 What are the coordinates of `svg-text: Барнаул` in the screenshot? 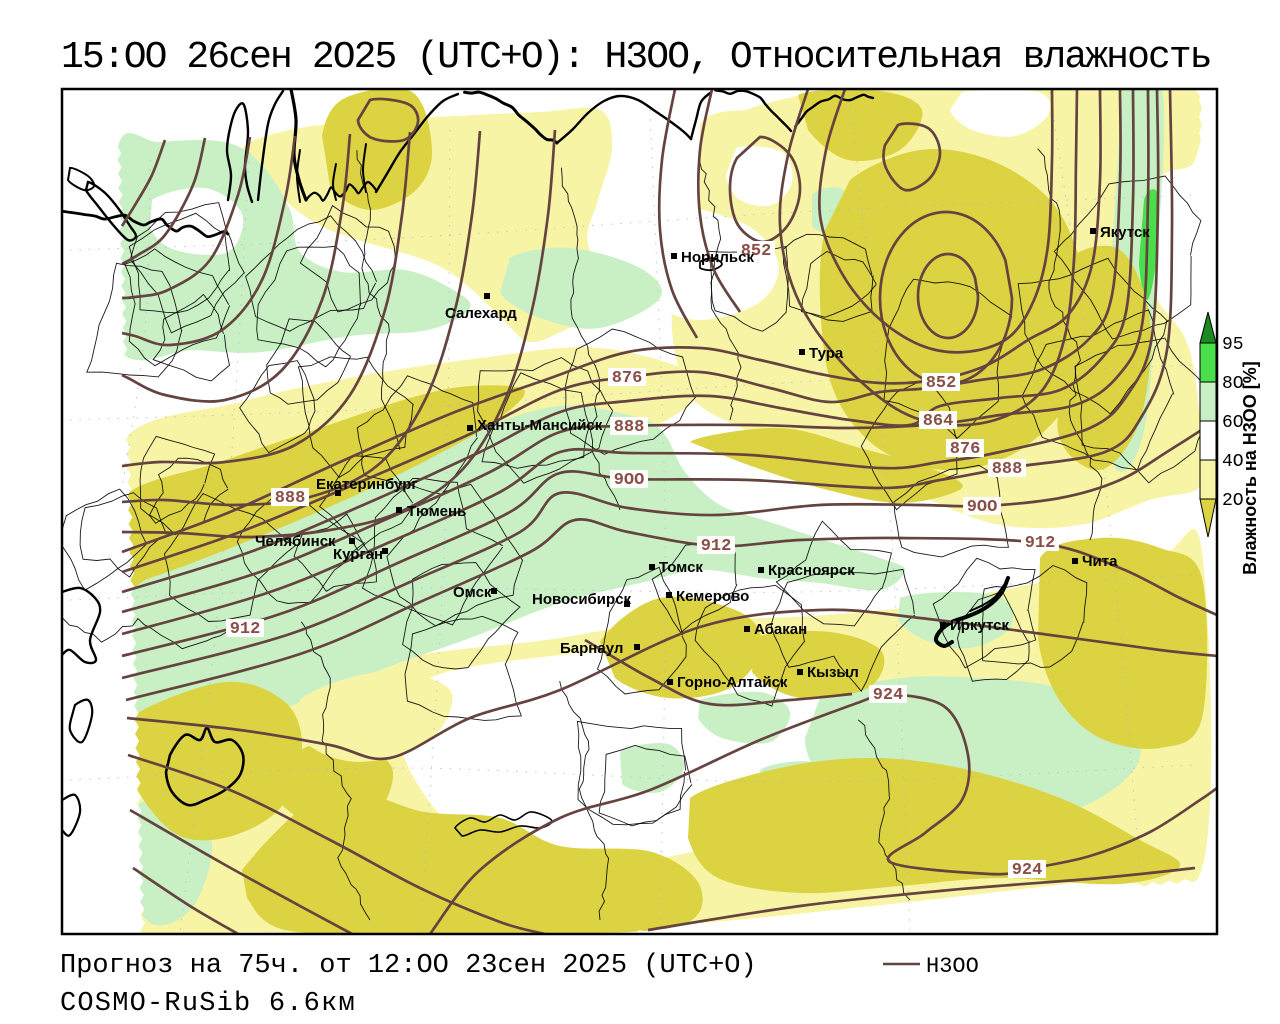 It's located at (591, 648).